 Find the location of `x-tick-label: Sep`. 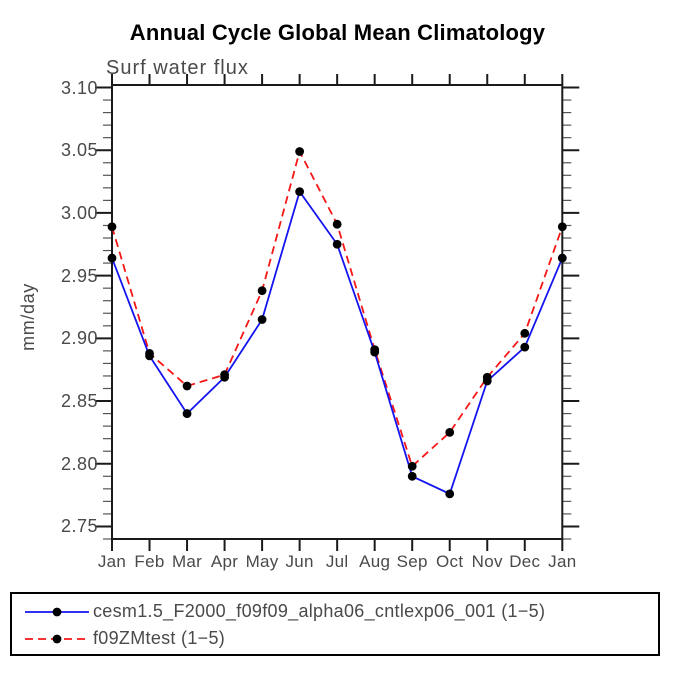

x-tick-label: Sep is located at coordinates (412, 561).